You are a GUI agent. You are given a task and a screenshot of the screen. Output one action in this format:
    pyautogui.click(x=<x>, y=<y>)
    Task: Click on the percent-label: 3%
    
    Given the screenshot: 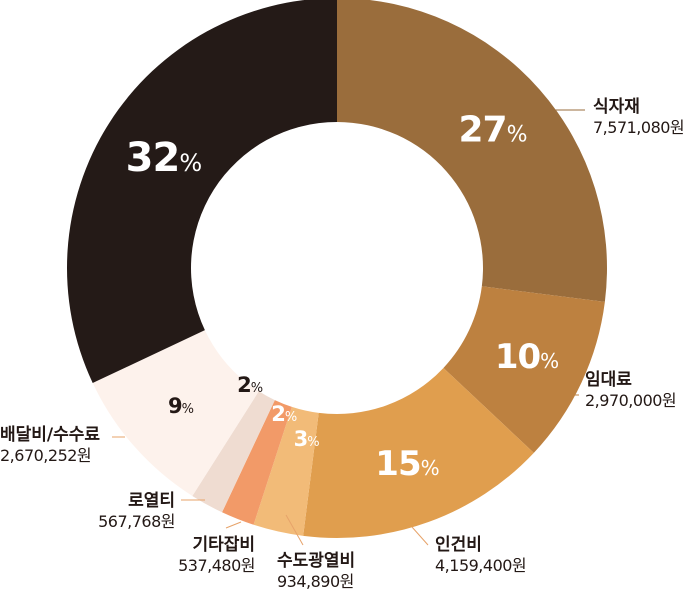 What is the action you would take?
    pyautogui.click(x=307, y=439)
    